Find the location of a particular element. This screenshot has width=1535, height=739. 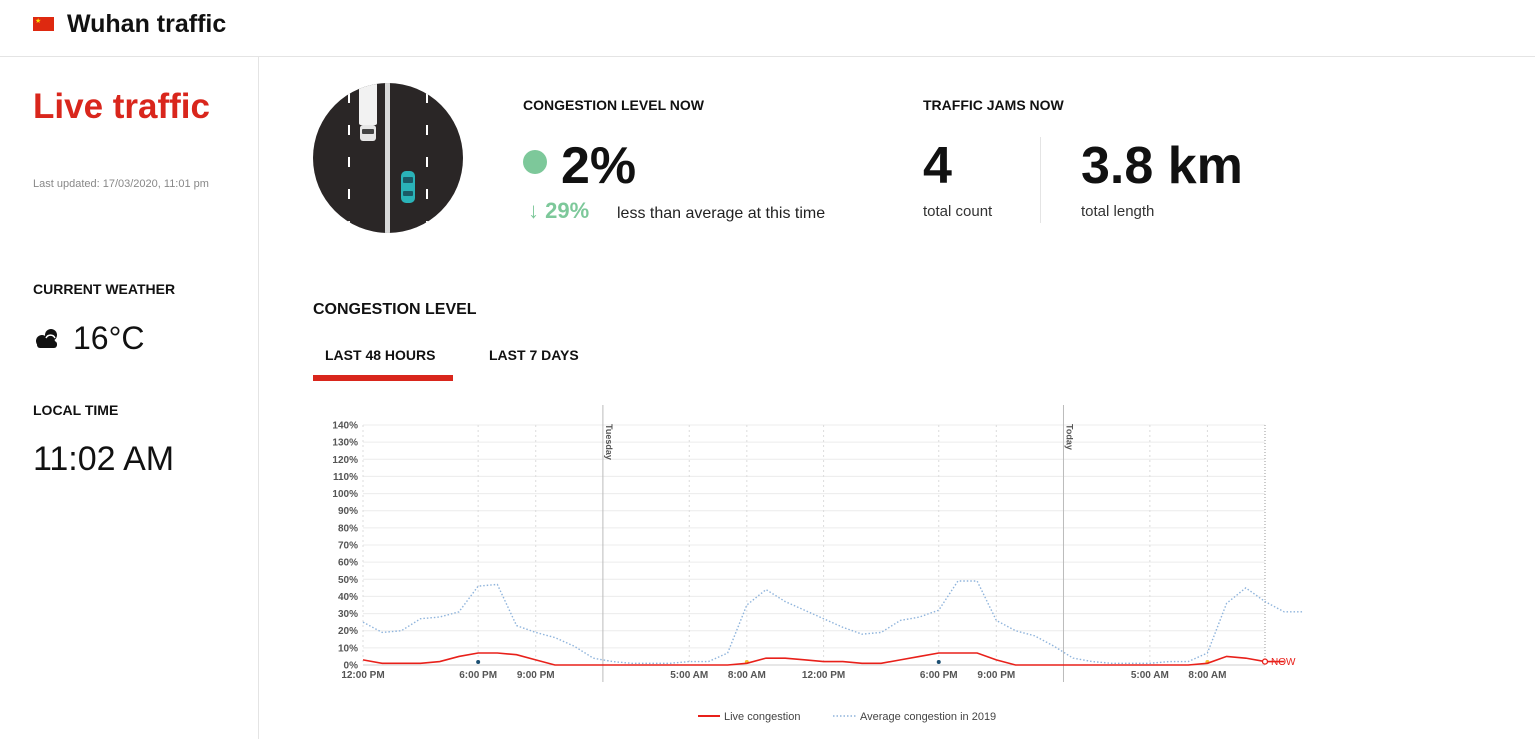

tab-last-7-days: LAST 7 DAYS is located at coordinates (534, 355).